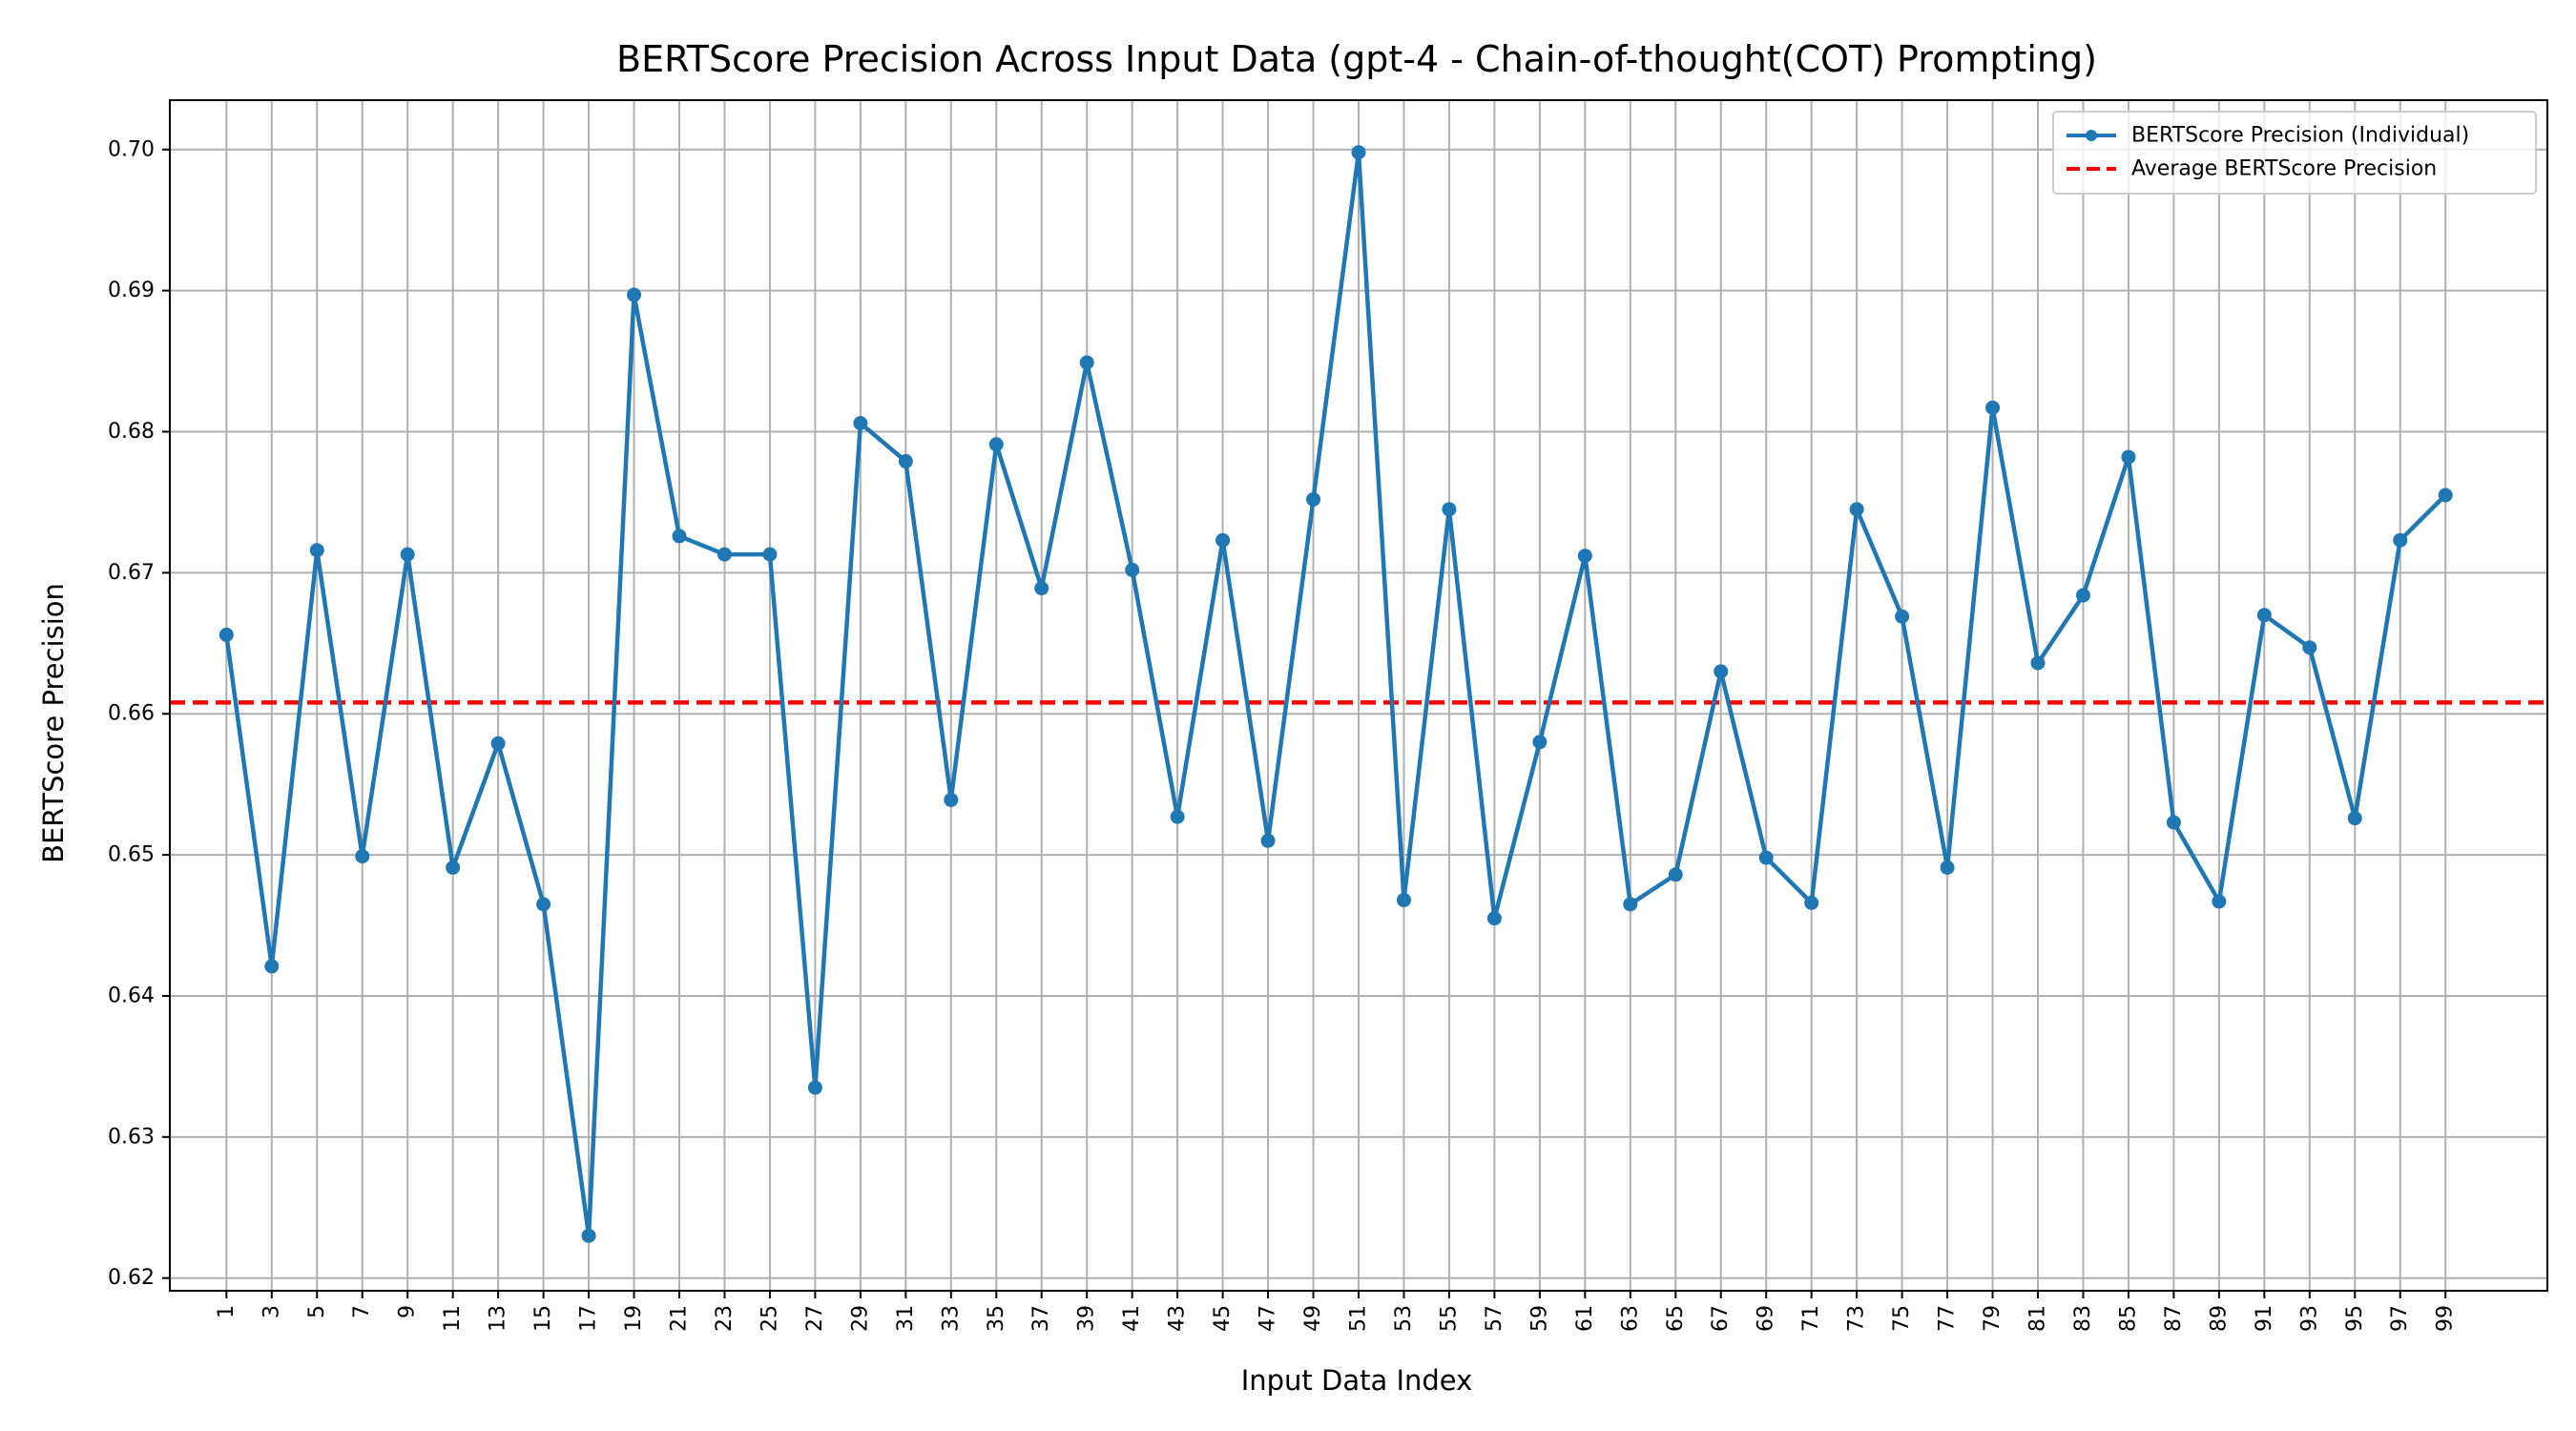 The width and height of the screenshot is (2576, 1431). I want to click on x-tick-label: 65, so click(1676, 1318).